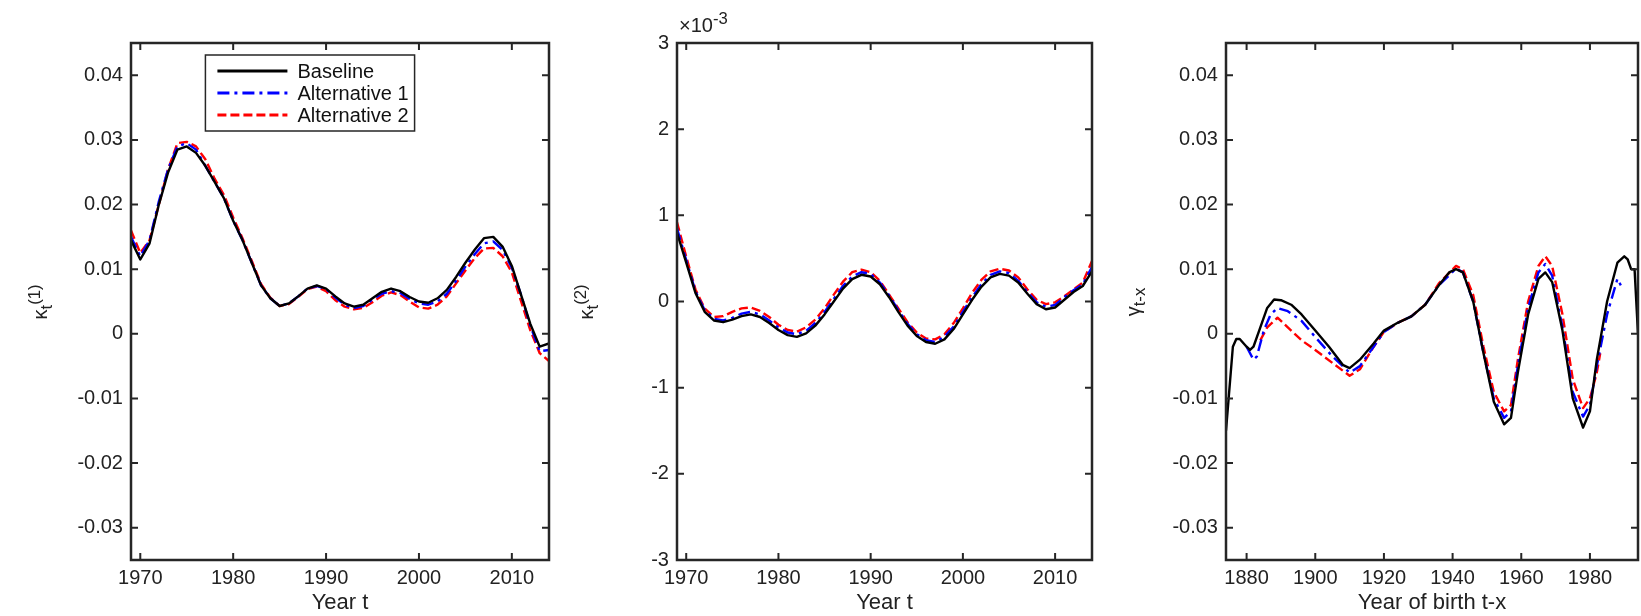 This screenshot has height=616, width=1641. What do you see at coordinates (663, 213) in the screenshot?
I see `y-tick-label: 1` at bounding box center [663, 213].